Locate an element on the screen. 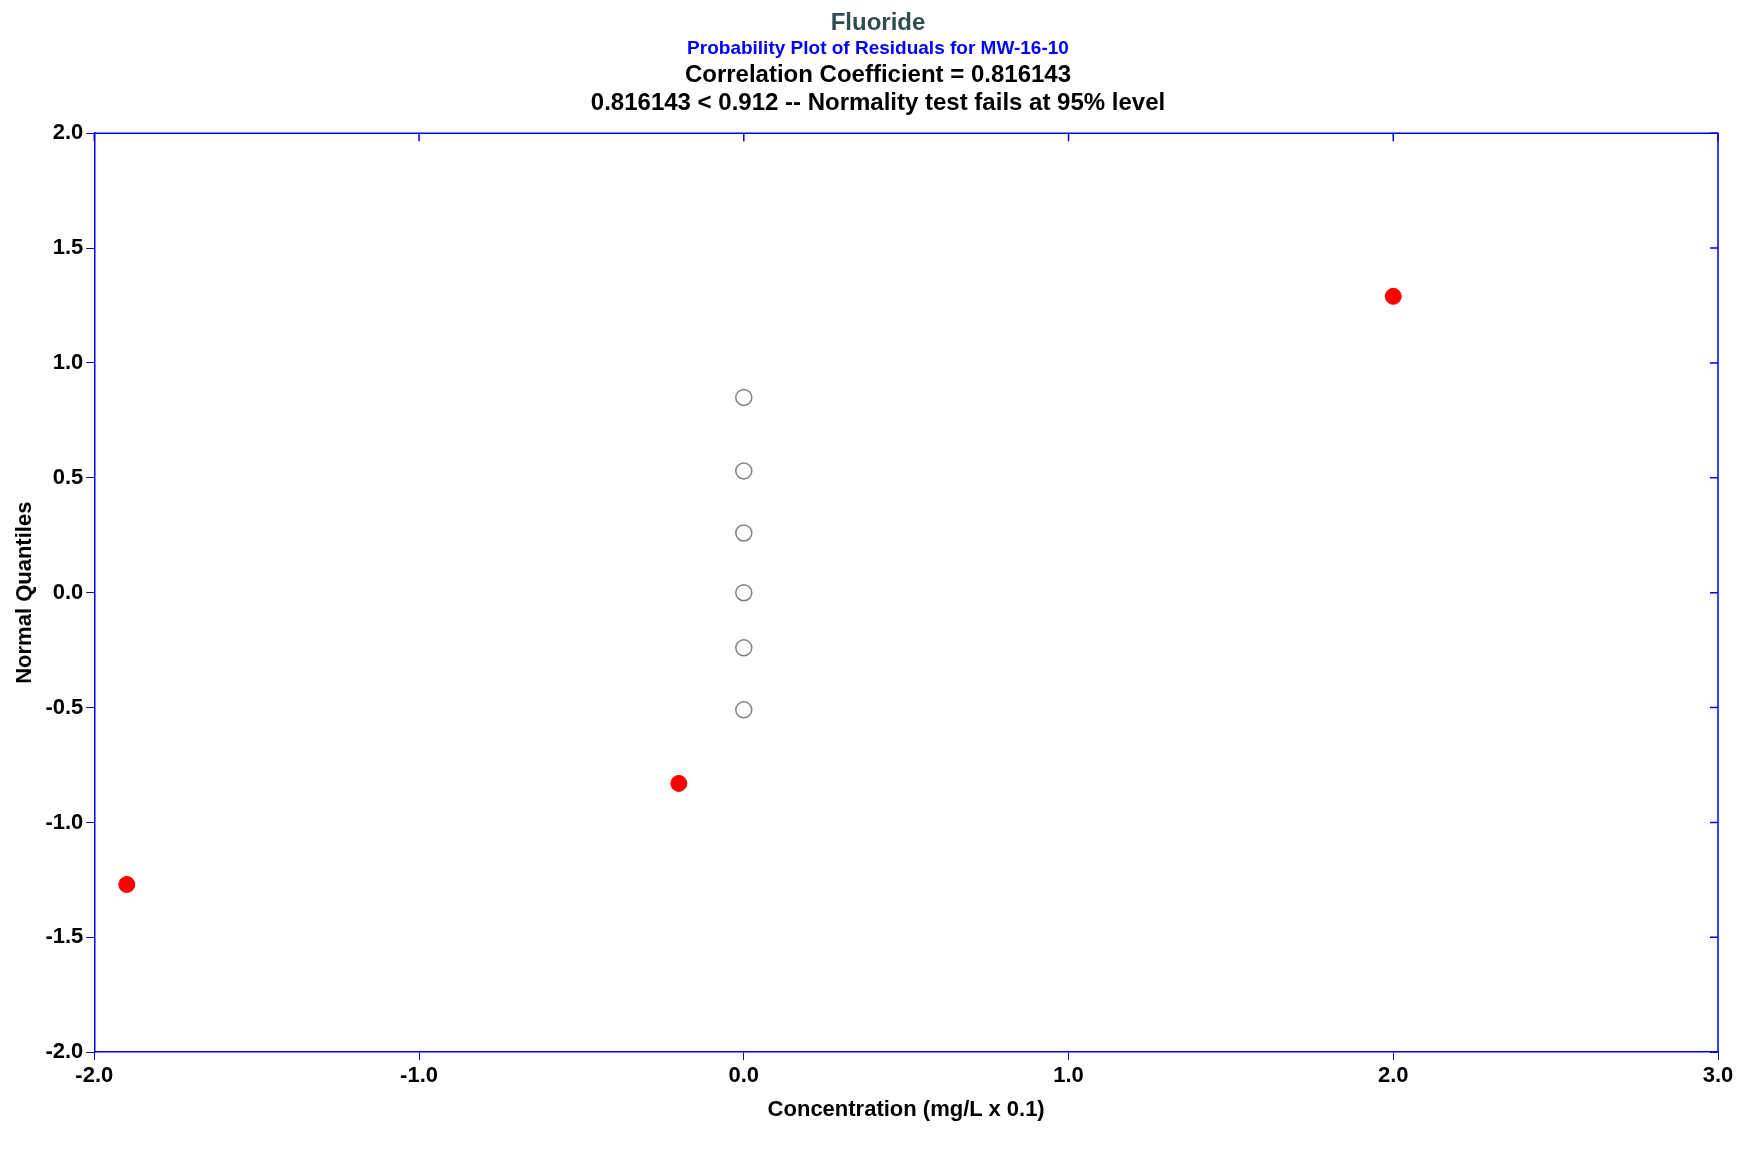  y-tick-label: -2.0 is located at coordinates (64, 1051).